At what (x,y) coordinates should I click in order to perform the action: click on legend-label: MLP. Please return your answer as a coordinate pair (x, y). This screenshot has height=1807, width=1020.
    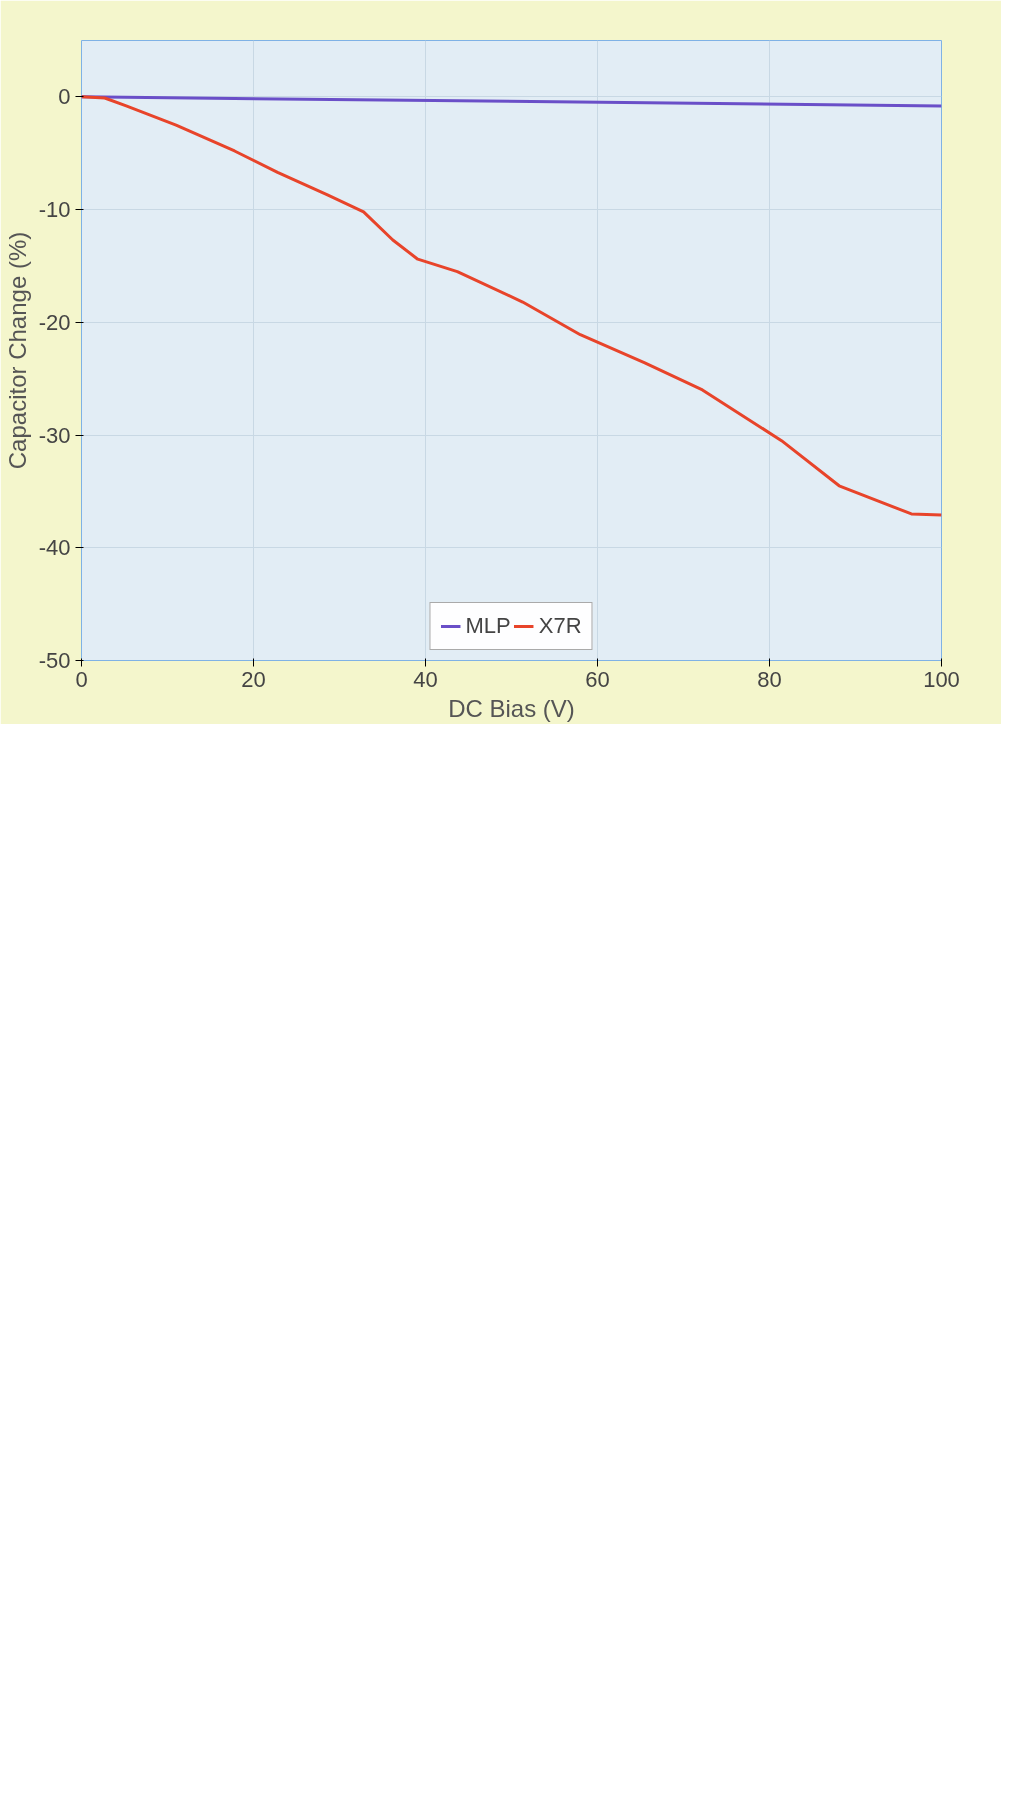
    Looking at the image, I should click on (488, 626).